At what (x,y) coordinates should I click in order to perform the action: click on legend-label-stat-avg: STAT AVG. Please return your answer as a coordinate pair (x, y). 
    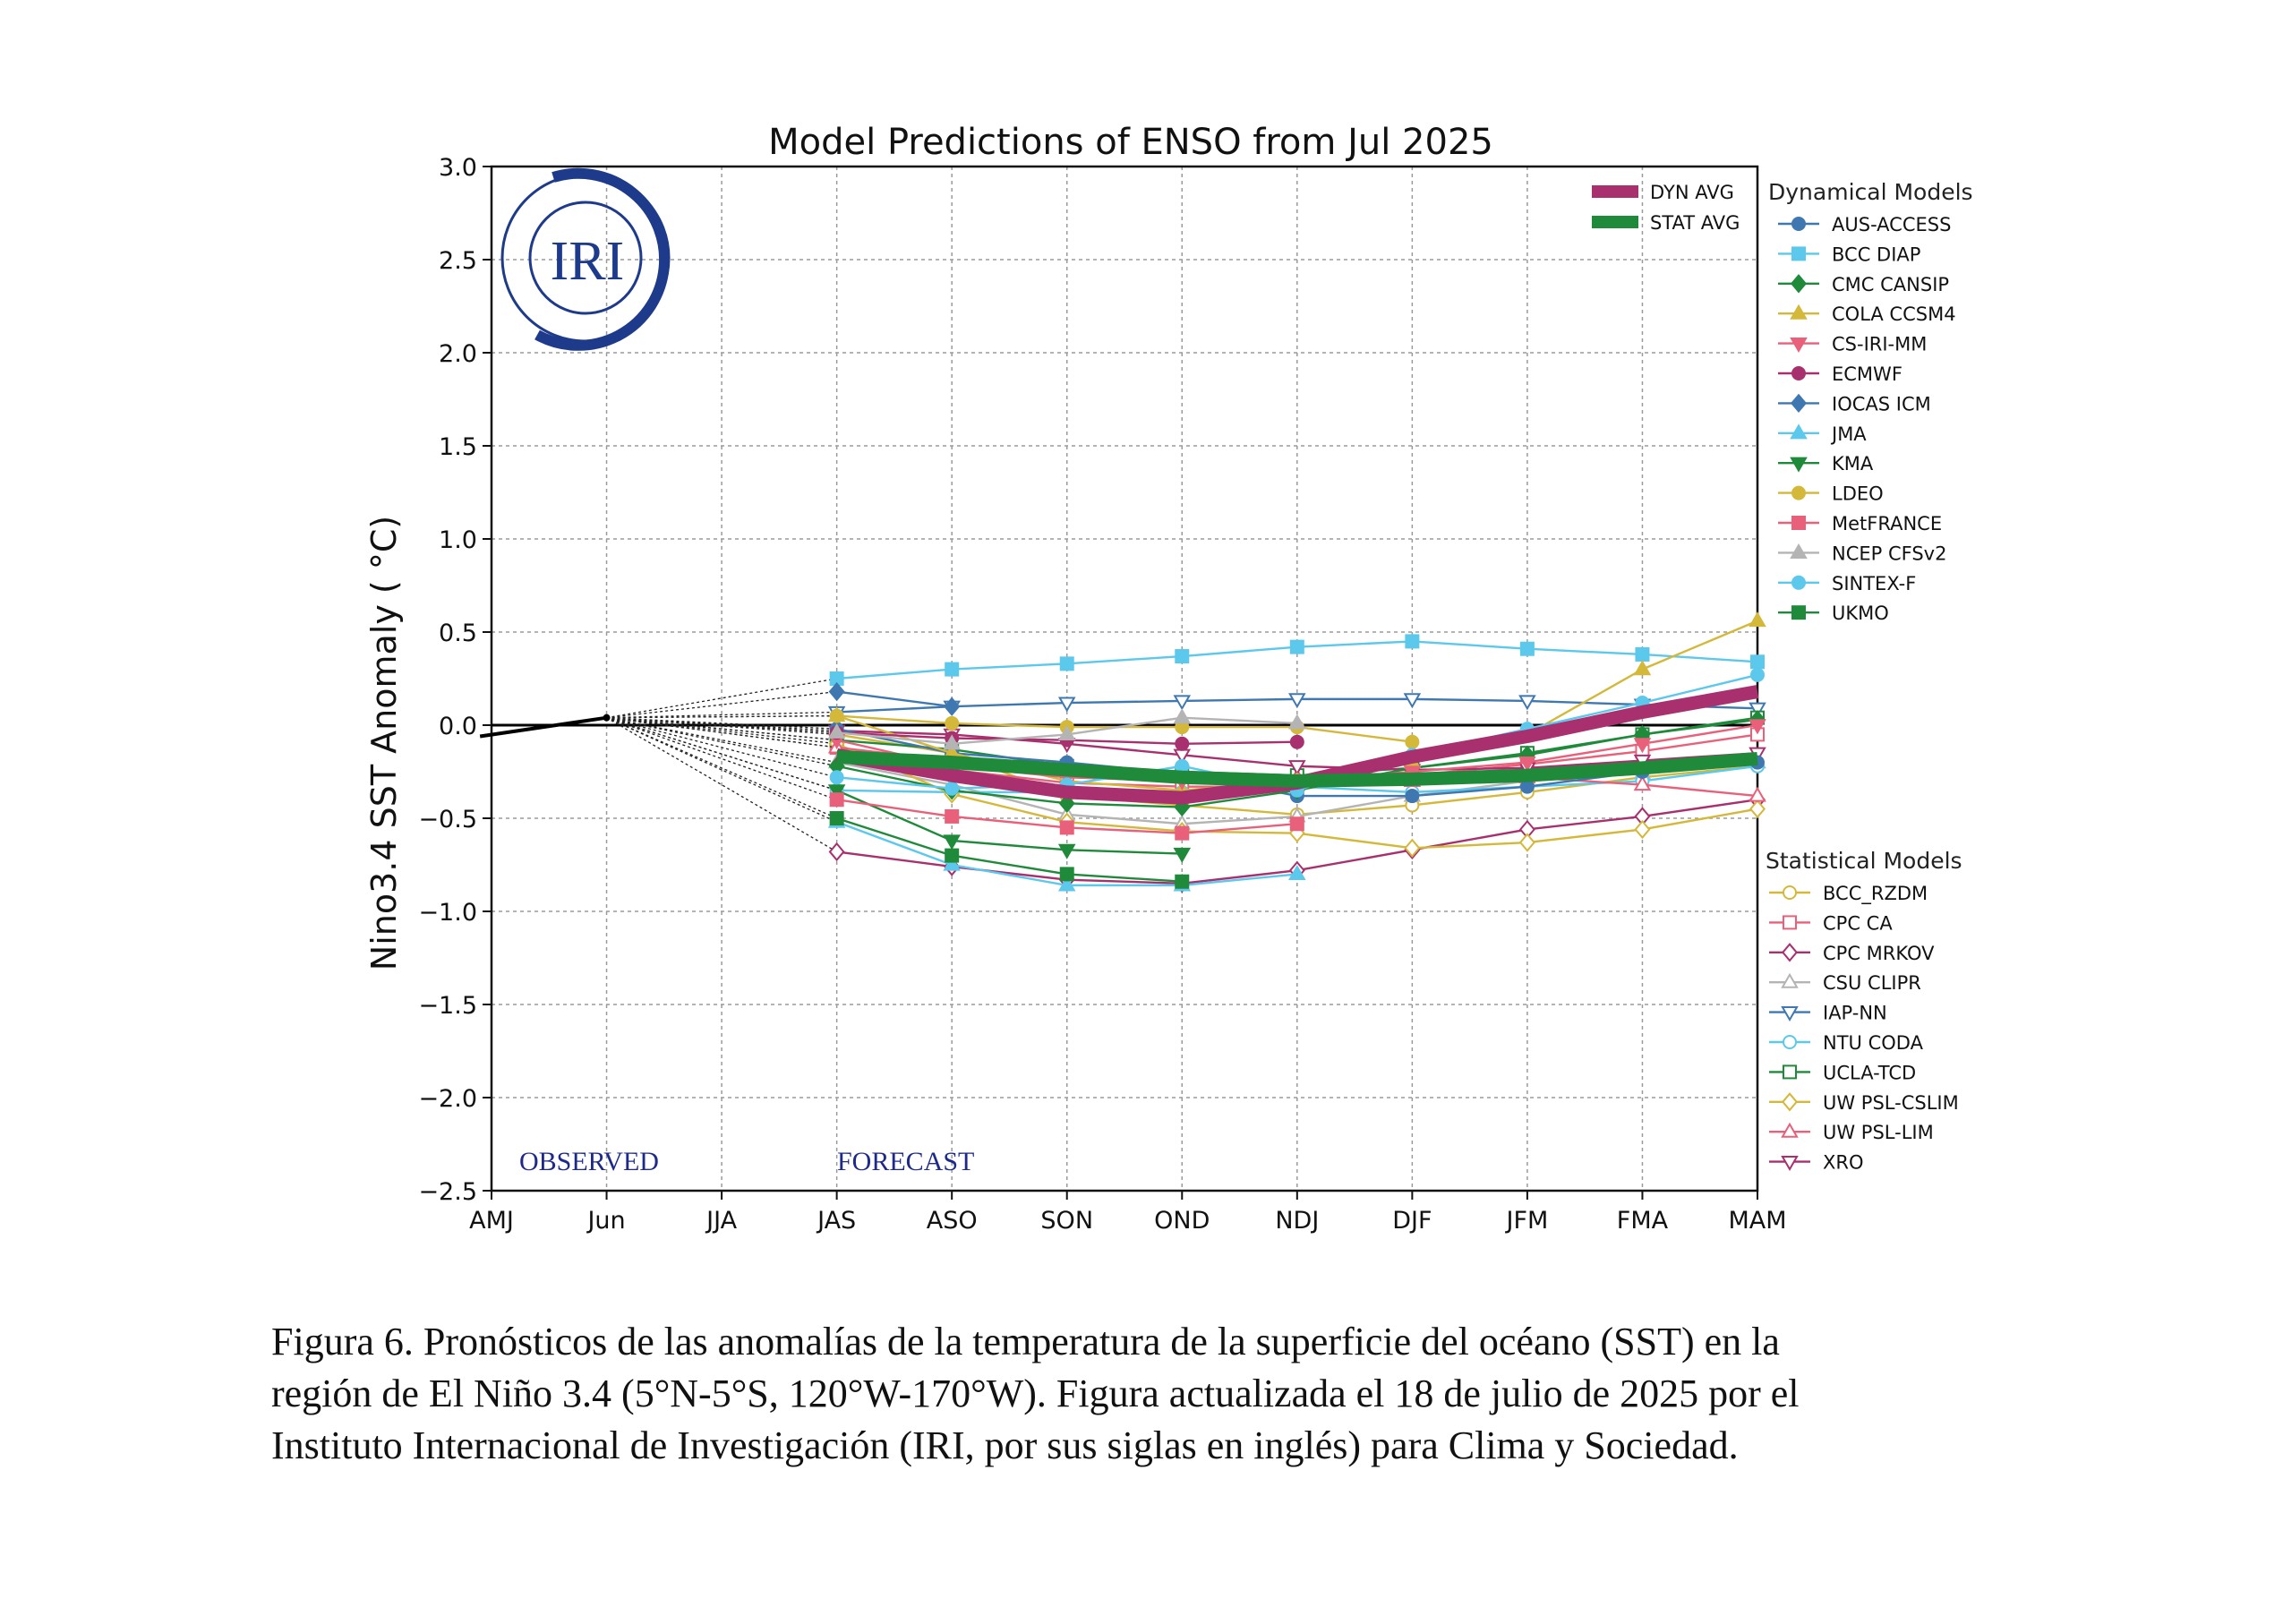
    Looking at the image, I should click on (1695, 223).